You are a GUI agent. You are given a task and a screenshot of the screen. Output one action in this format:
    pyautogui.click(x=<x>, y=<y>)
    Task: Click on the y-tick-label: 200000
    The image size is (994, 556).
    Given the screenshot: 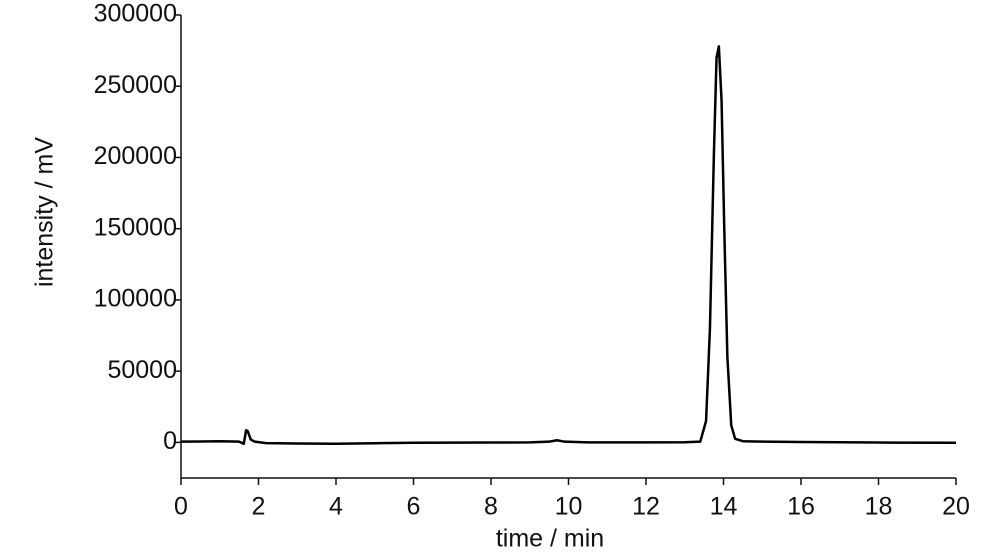 What is the action you would take?
    pyautogui.click(x=135, y=156)
    